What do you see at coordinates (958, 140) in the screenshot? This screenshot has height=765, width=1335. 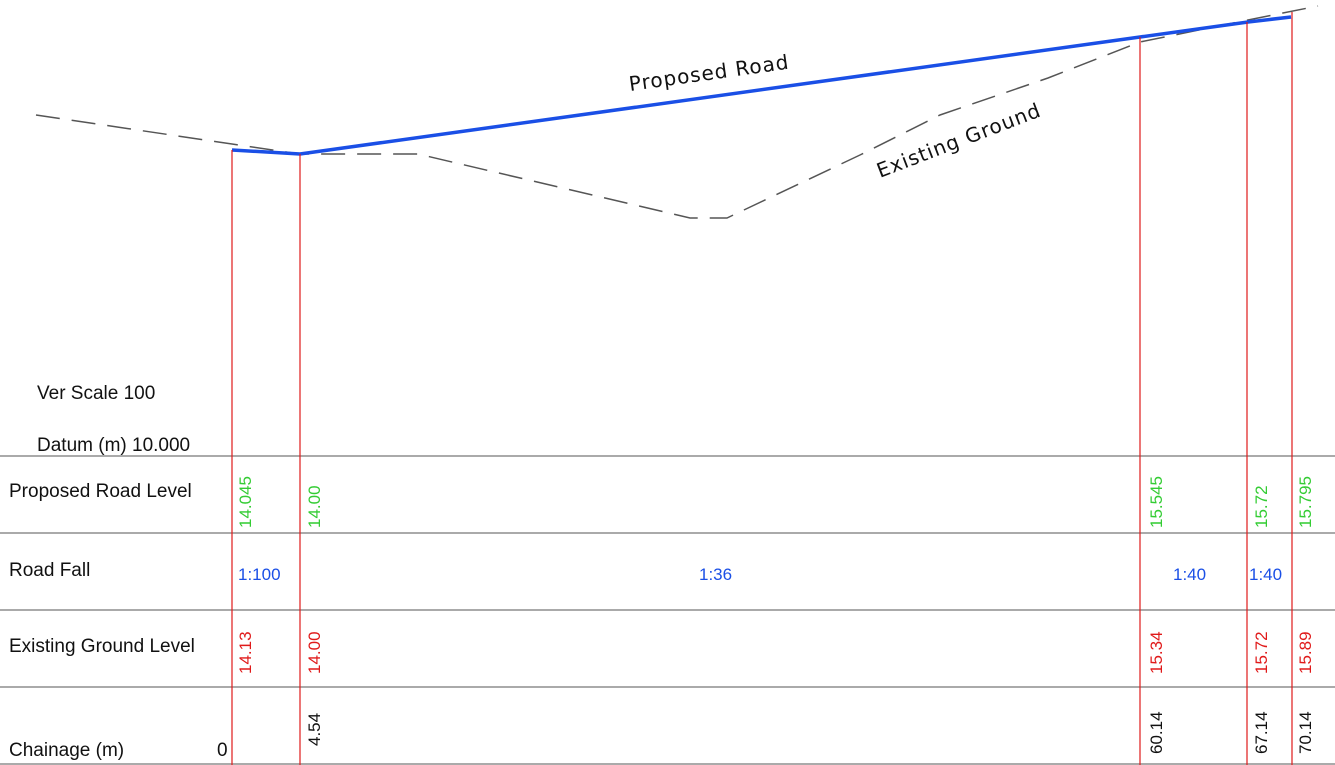 I see `existing-ground-label: Existing Ground` at bounding box center [958, 140].